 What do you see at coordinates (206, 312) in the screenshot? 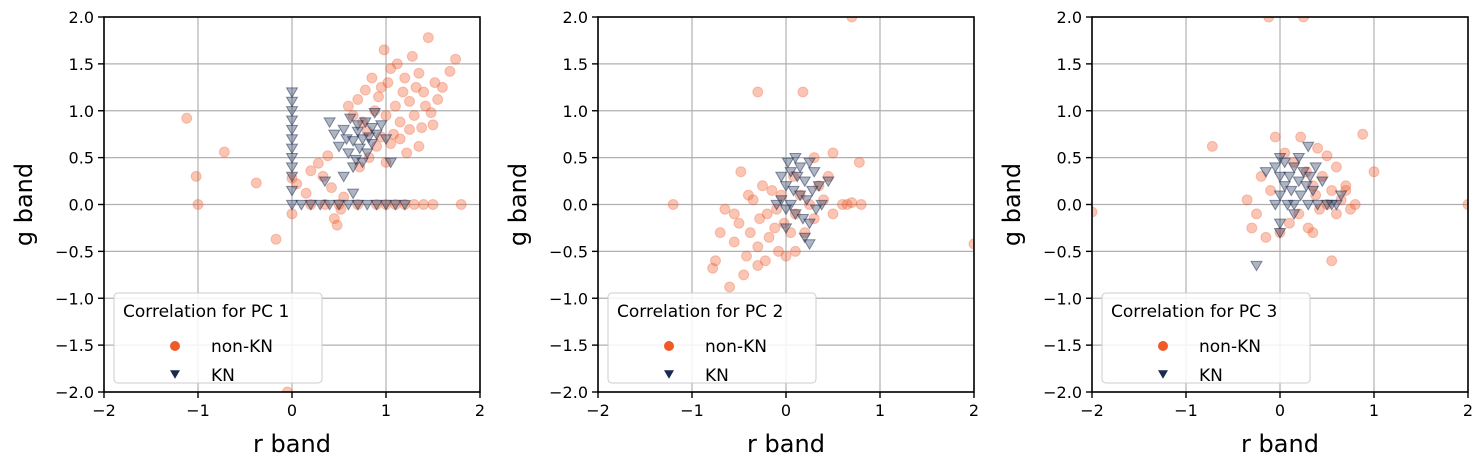
I see `legend-title: Correlation for PC 1` at bounding box center [206, 312].